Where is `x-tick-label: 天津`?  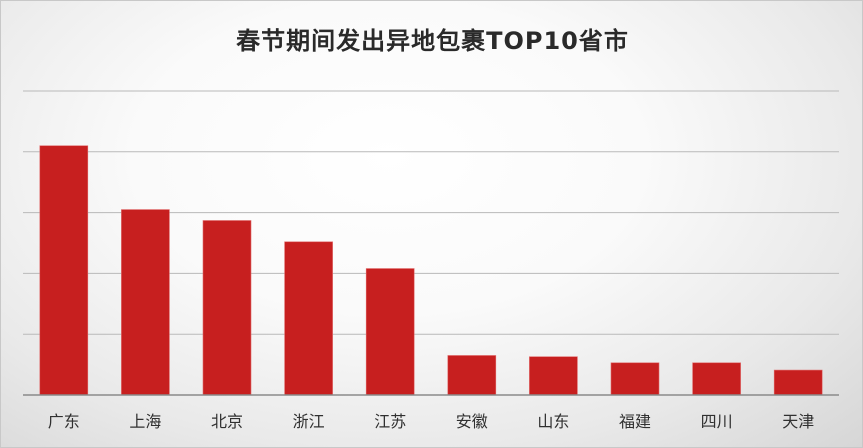 x-tick-label: 天津 is located at coordinates (798, 421).